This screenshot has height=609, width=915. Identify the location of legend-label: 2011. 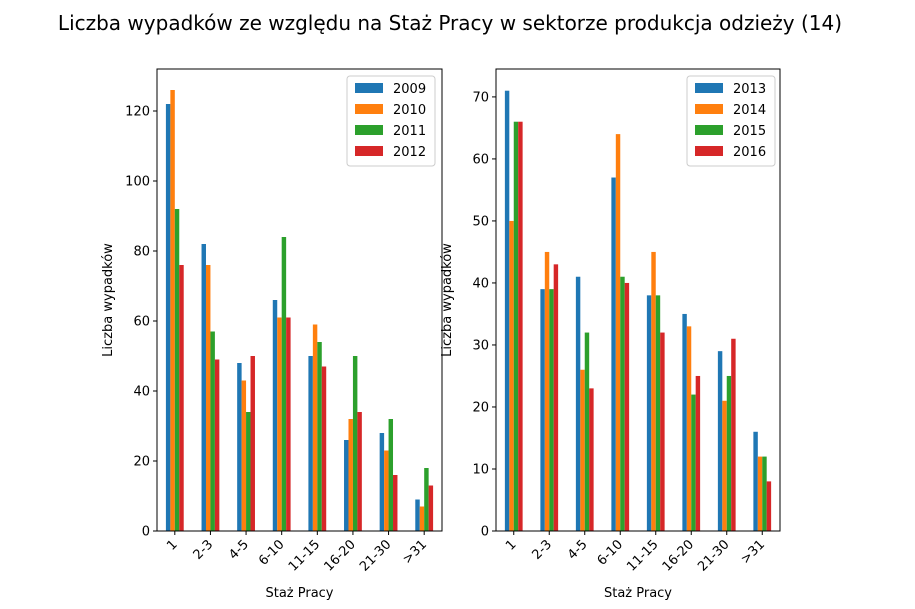
(409, 131).